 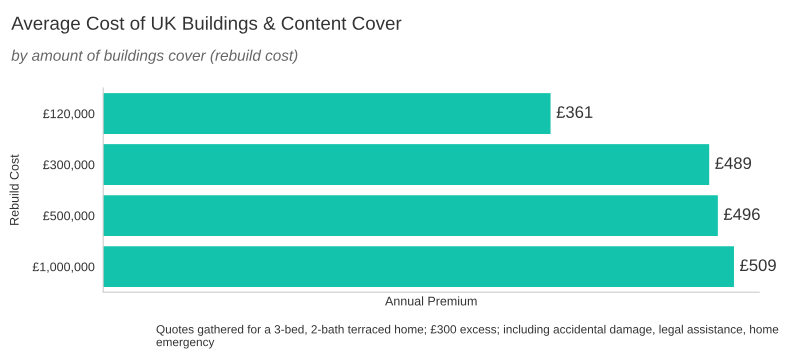 What do you see at coordinates (431, 301) in the screenshot?
I see `x-axis-title: Annual Premium` at bounding box center [431, 301].